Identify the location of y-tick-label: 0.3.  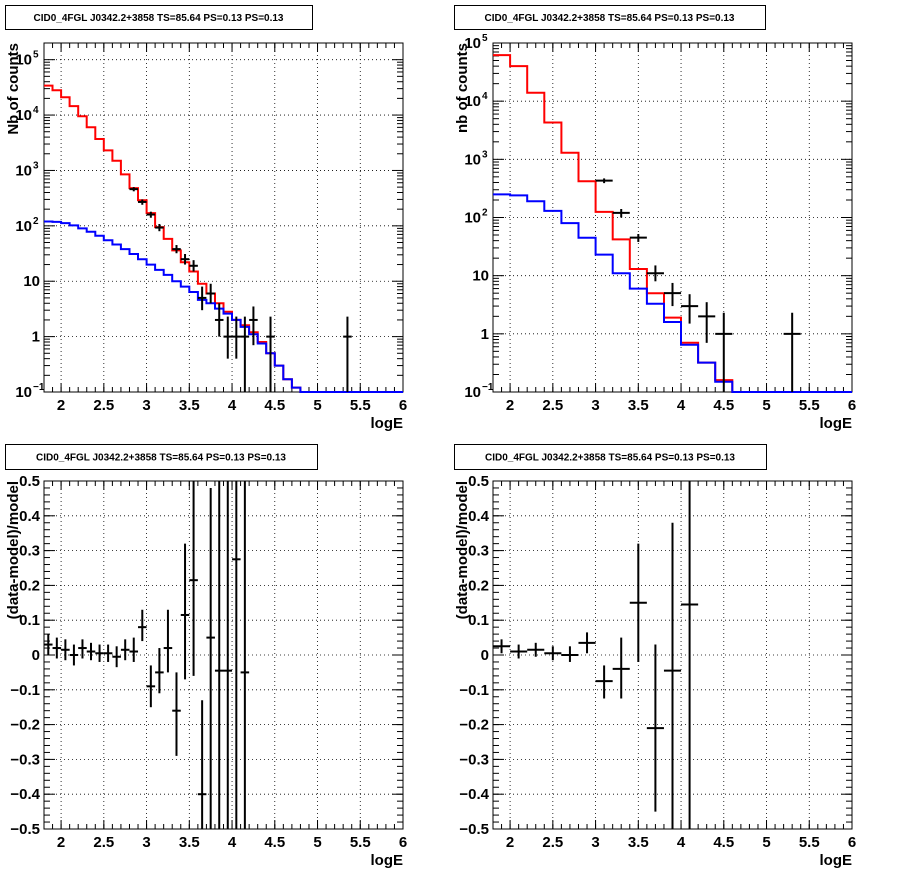
(478, 551).